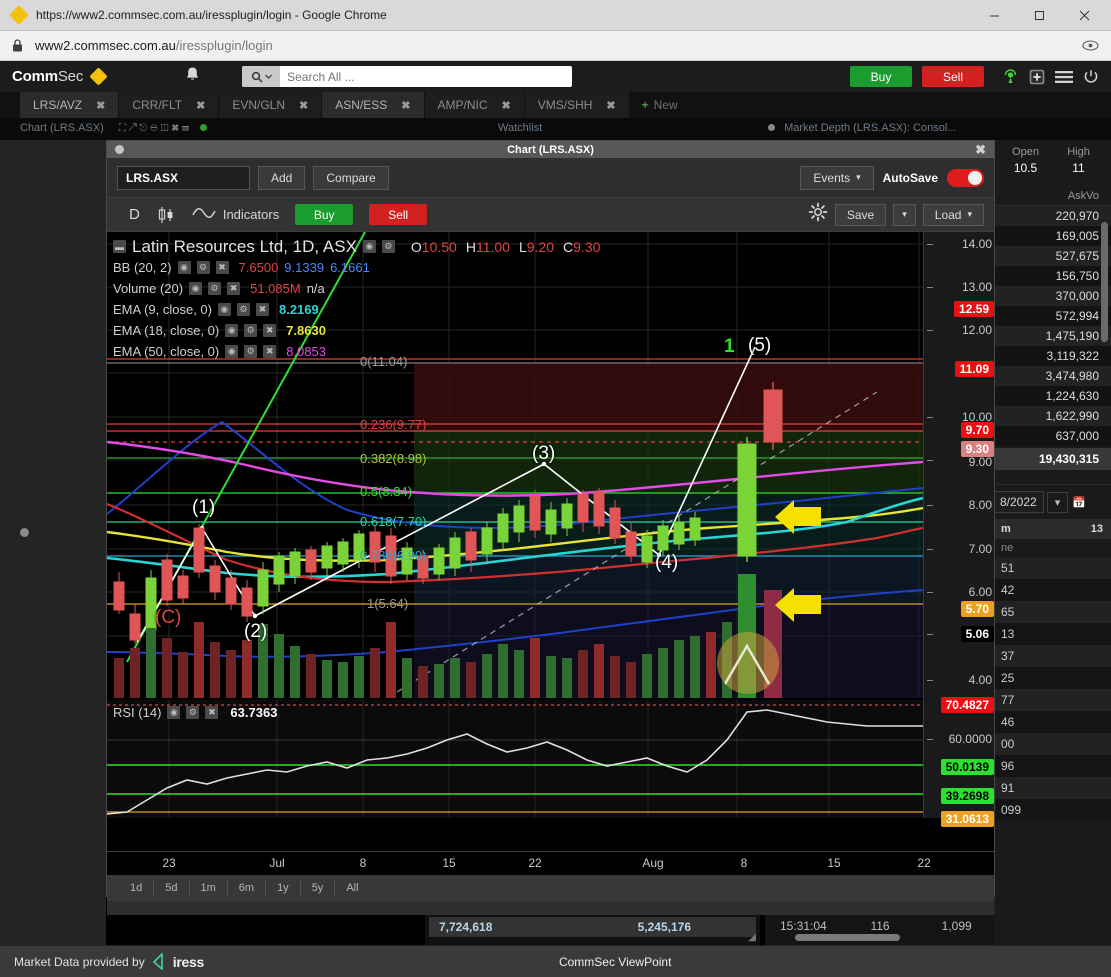 This screenshot has height=977, width=1111. What do you see at coordinates (881, 76) in the screenshot?
I see `header-buy-button: Buy` at bounding box center [881, 76].